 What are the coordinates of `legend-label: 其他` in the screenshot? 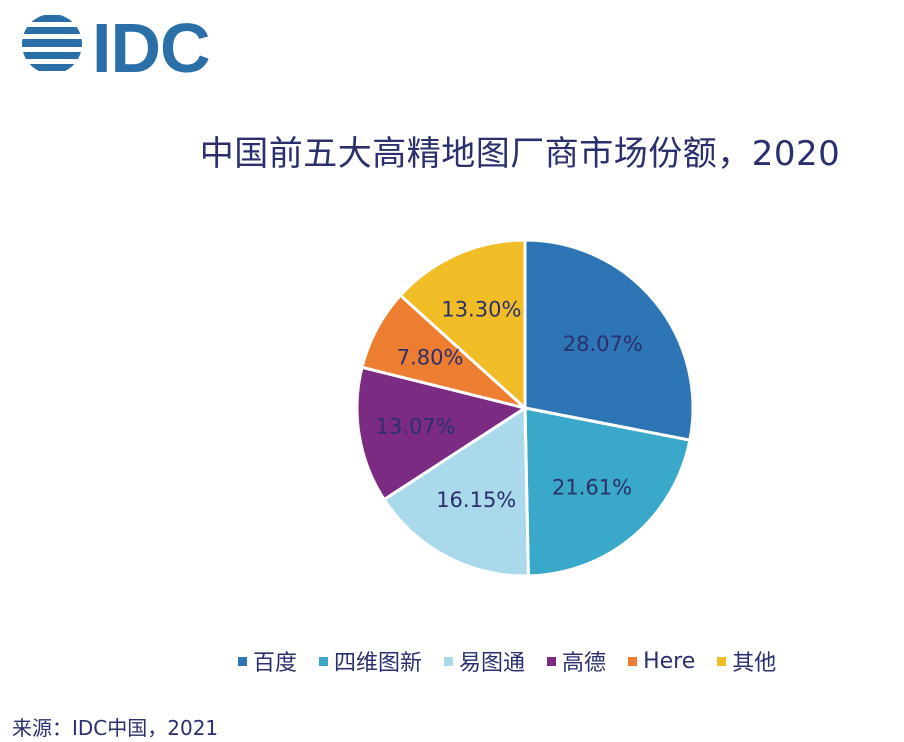 It's located at (754, 663).